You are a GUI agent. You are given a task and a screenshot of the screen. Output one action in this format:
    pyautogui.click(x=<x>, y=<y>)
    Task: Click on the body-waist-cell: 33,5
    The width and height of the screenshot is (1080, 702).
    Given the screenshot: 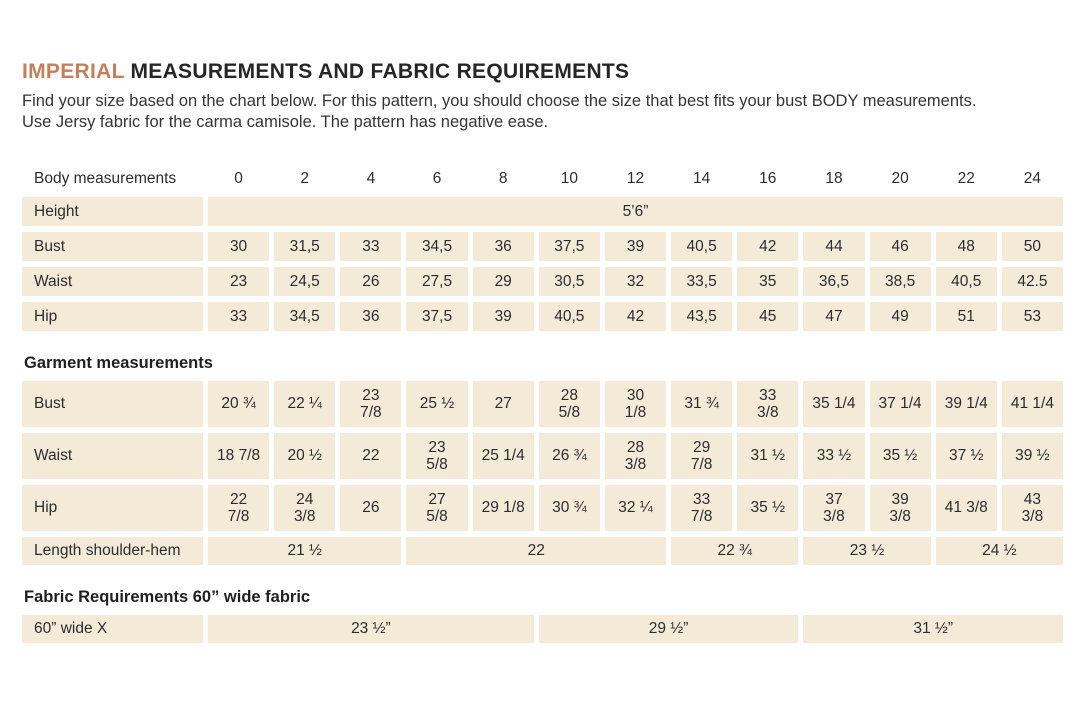 What is the action you would take?
    pyautogui.click(x=702, y=281)
    